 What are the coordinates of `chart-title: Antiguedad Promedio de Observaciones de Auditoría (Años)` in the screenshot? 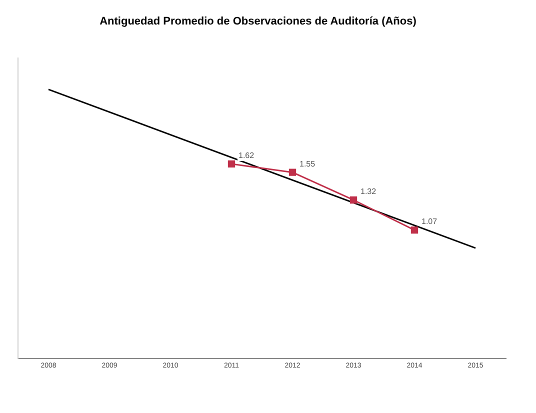 It's located at (258, 22).